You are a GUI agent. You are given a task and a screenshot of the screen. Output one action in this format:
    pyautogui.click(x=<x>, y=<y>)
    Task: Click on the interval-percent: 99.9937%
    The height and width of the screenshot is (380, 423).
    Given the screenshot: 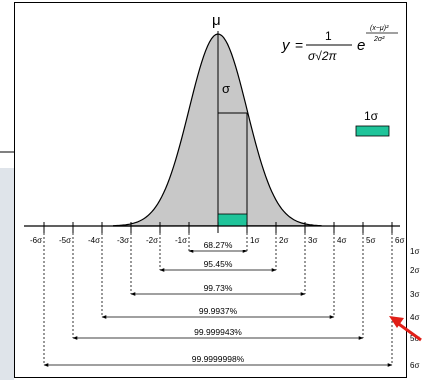 What is the action you would take?
    pyautogui.click(x=218, y=311)
    